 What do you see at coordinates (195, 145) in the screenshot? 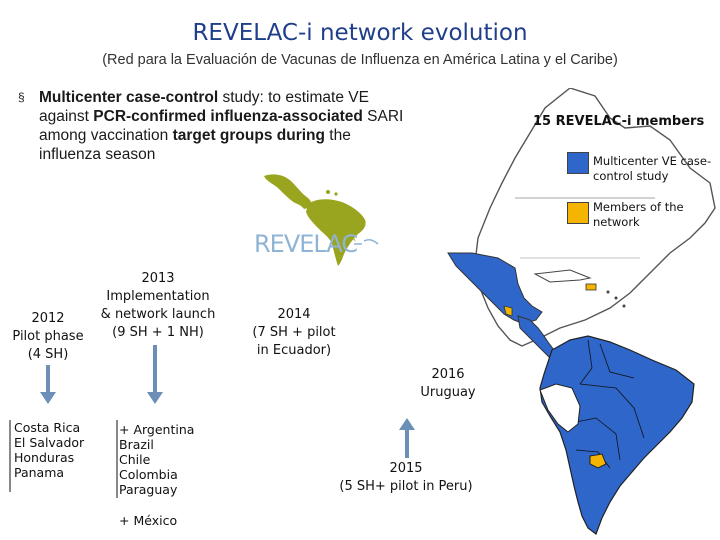
I see `bullet-text-6: the influenza season` at bounding box center [195, 145].